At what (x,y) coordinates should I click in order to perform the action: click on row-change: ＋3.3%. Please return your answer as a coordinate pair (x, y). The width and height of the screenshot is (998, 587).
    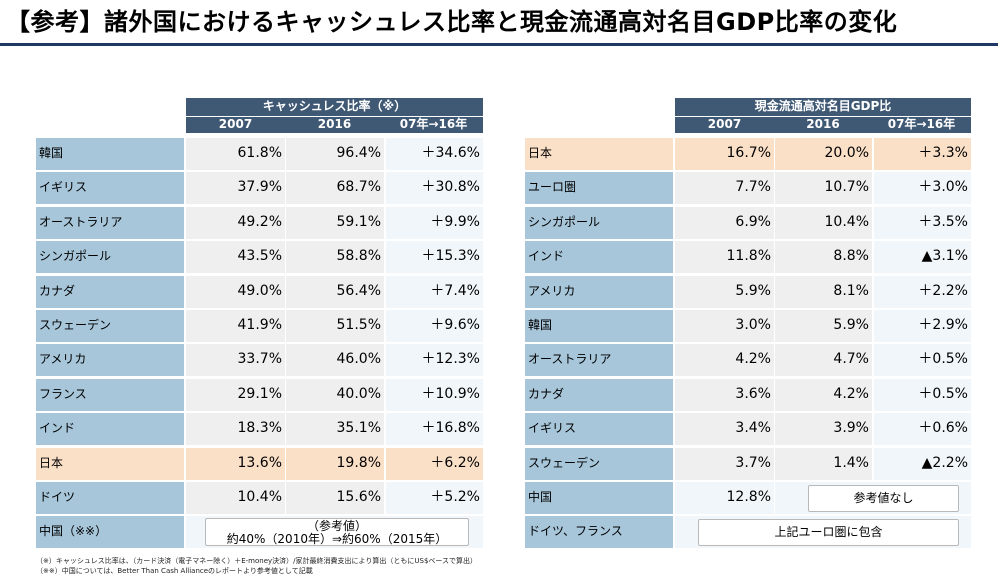
    Looking at the image, I should click on (922, 154).